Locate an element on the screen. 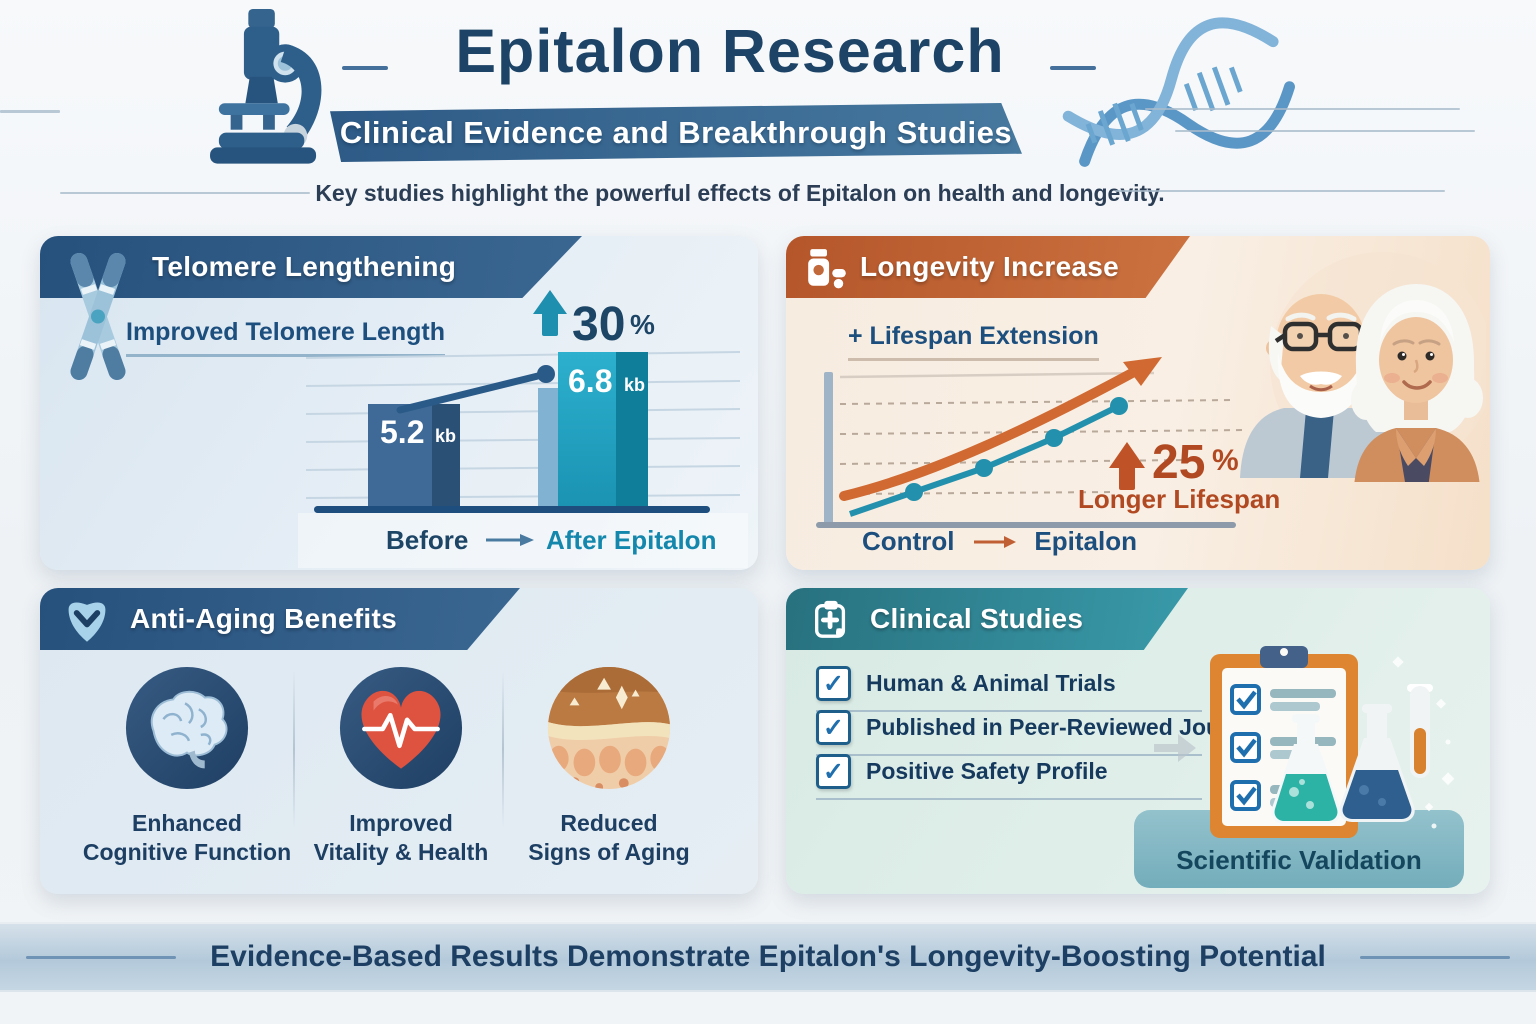  bar-after is located at coordinates (587, 429).